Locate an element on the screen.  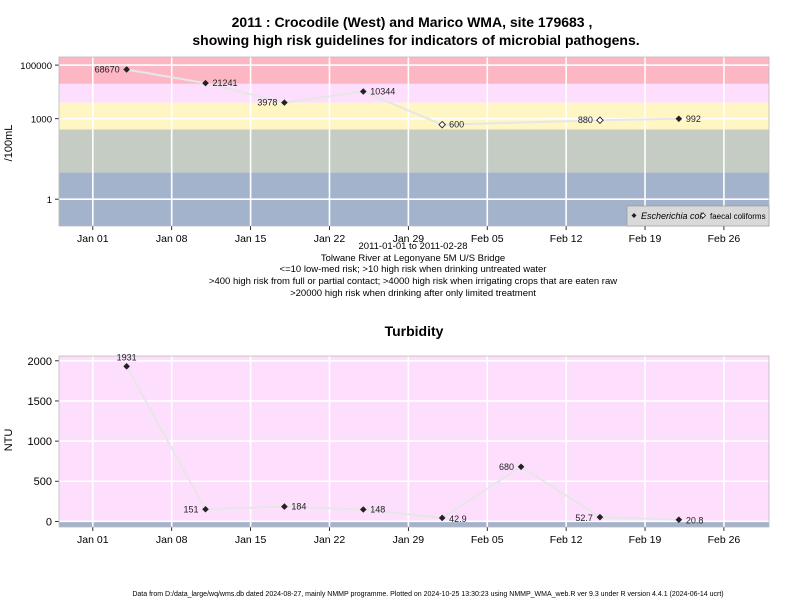
microbial-data-label: 3978 is located at coordinates (267, 103).